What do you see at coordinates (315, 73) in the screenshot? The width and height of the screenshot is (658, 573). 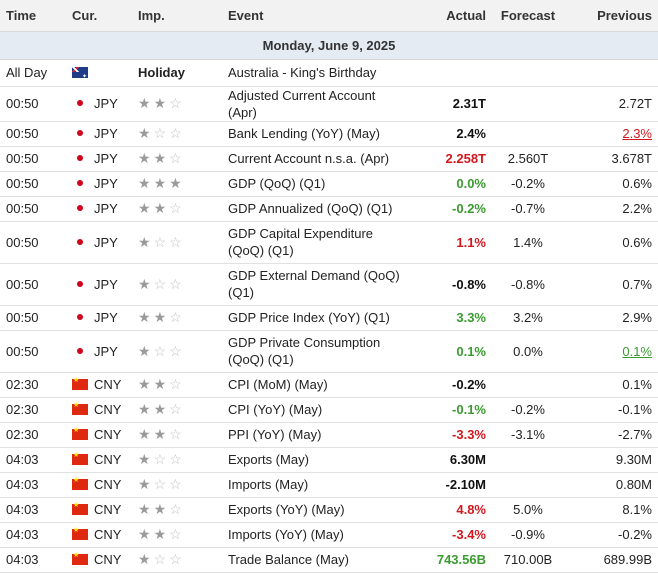 I see `holiday-event: Australia - King's Birthday` at bounding box center [315, 73].